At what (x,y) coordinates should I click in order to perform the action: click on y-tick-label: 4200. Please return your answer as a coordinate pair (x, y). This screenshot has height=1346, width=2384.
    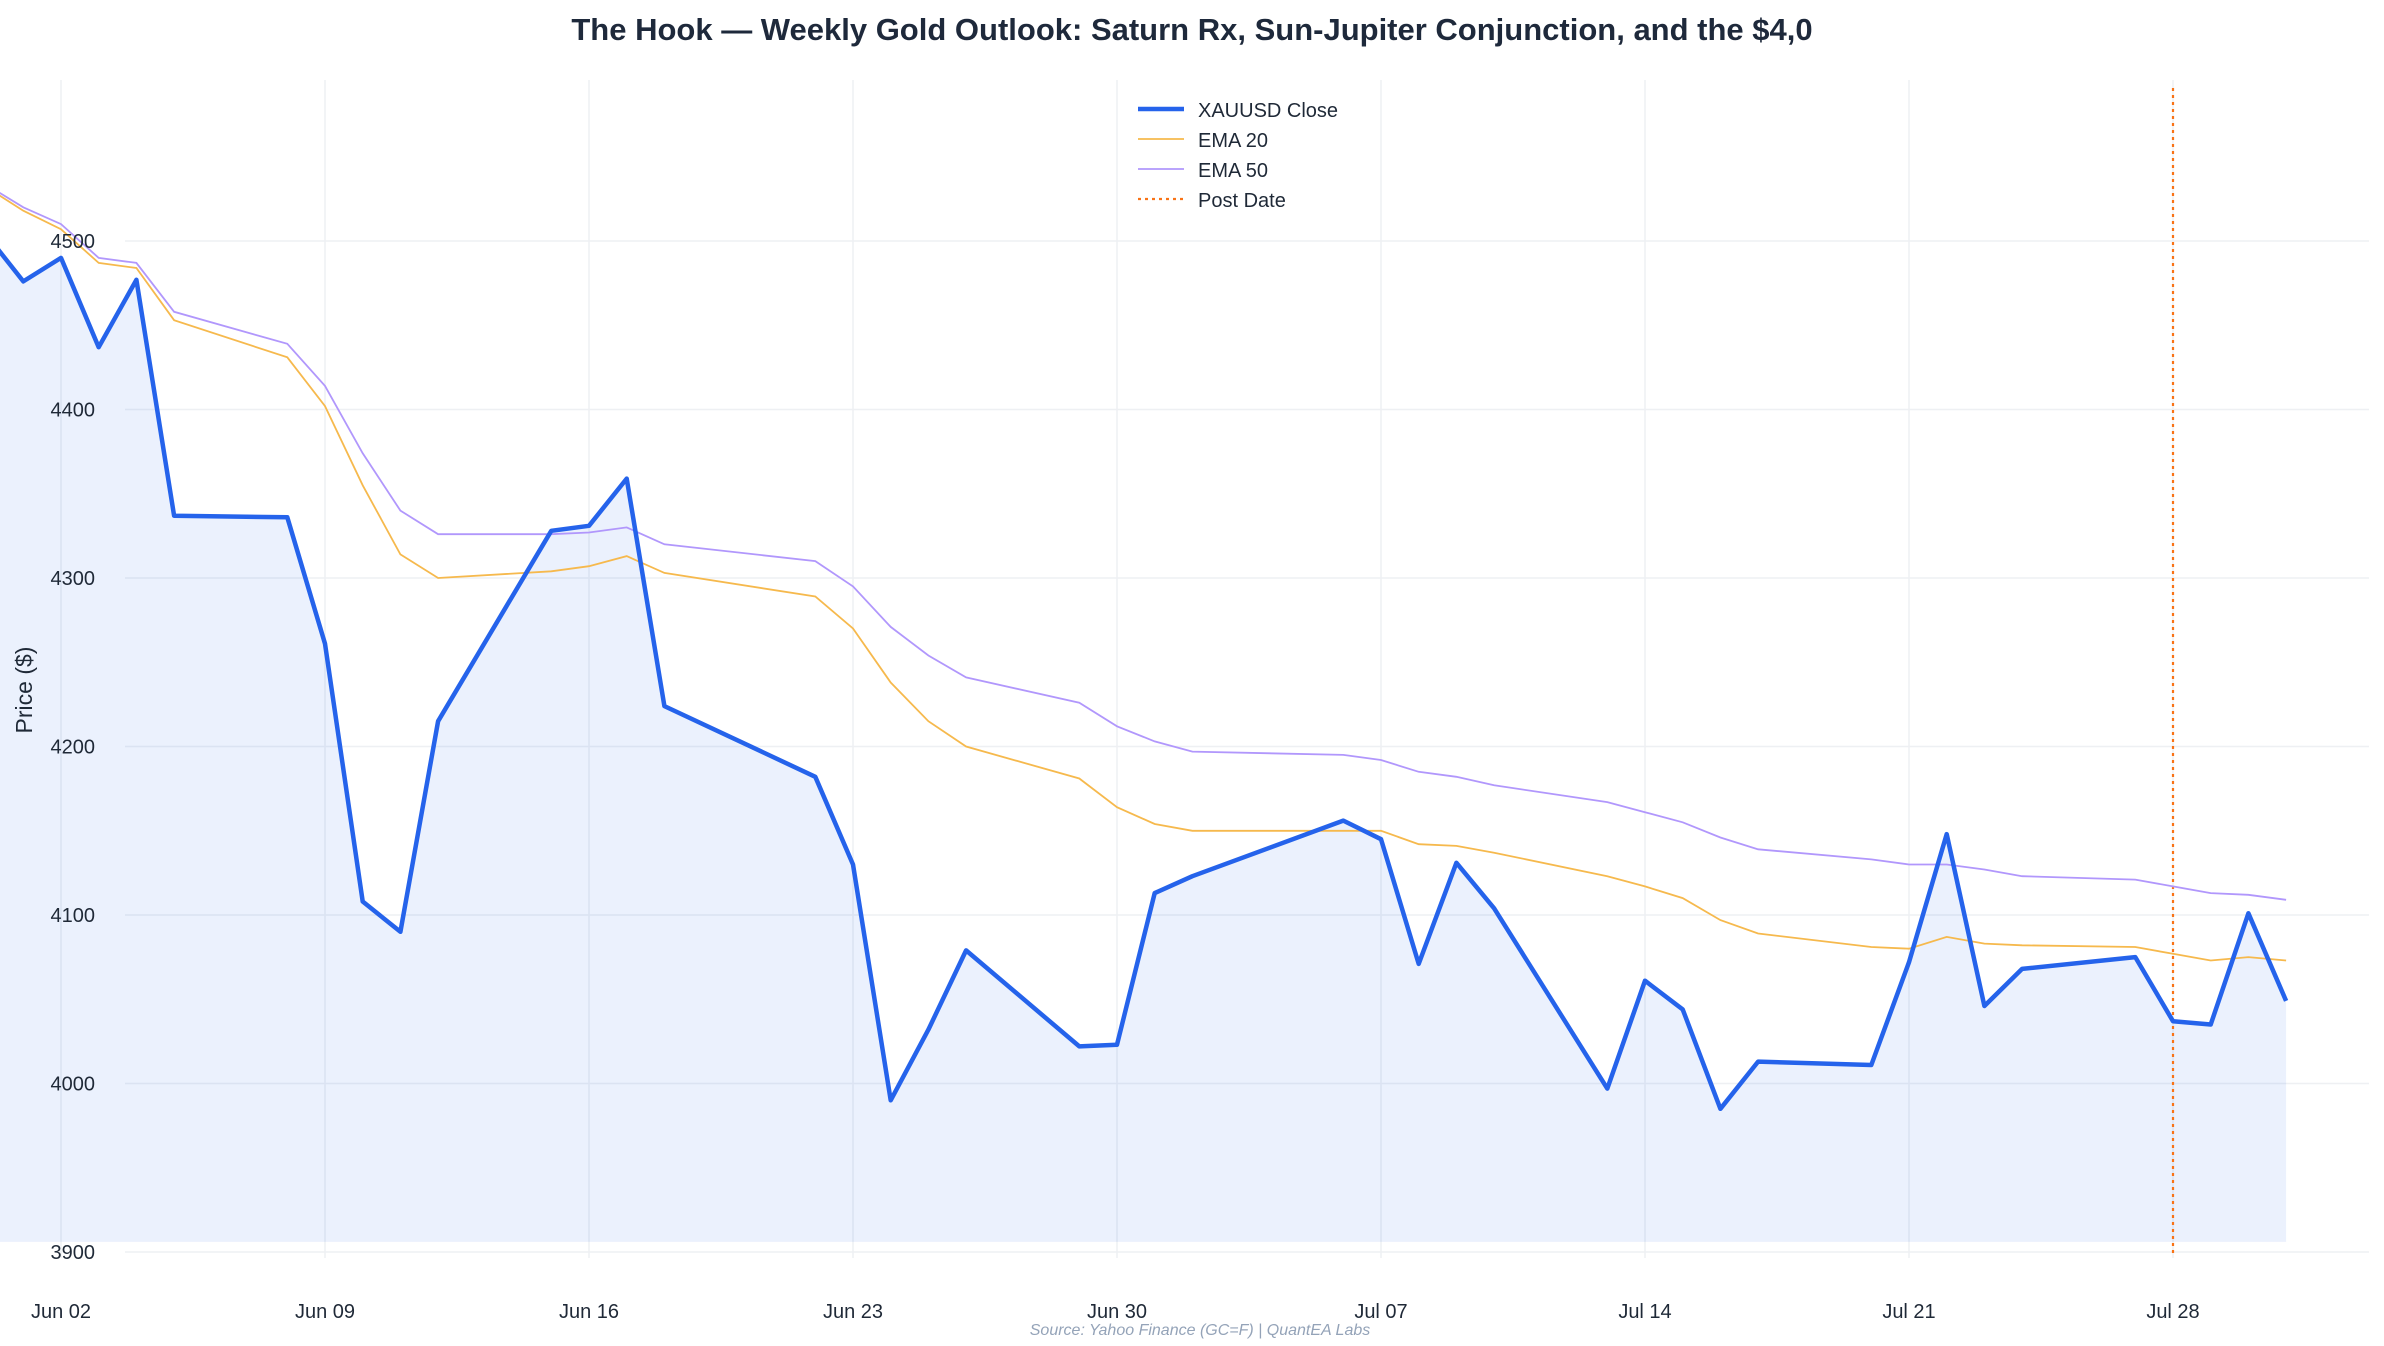
    Looking at the image, I should click on (73, 748).